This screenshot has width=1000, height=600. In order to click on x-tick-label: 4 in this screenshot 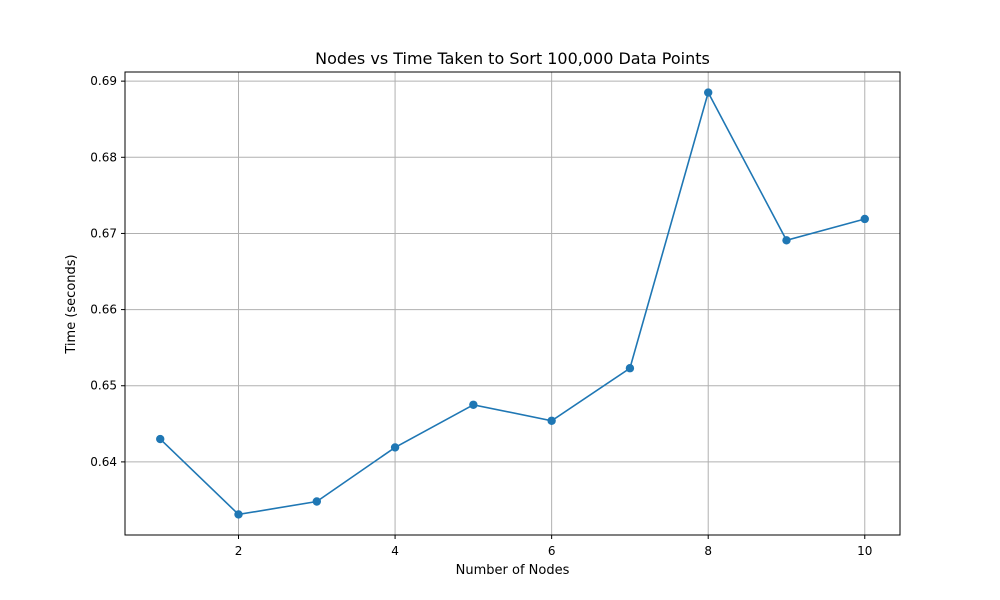, I will do `click(395, 551)`.